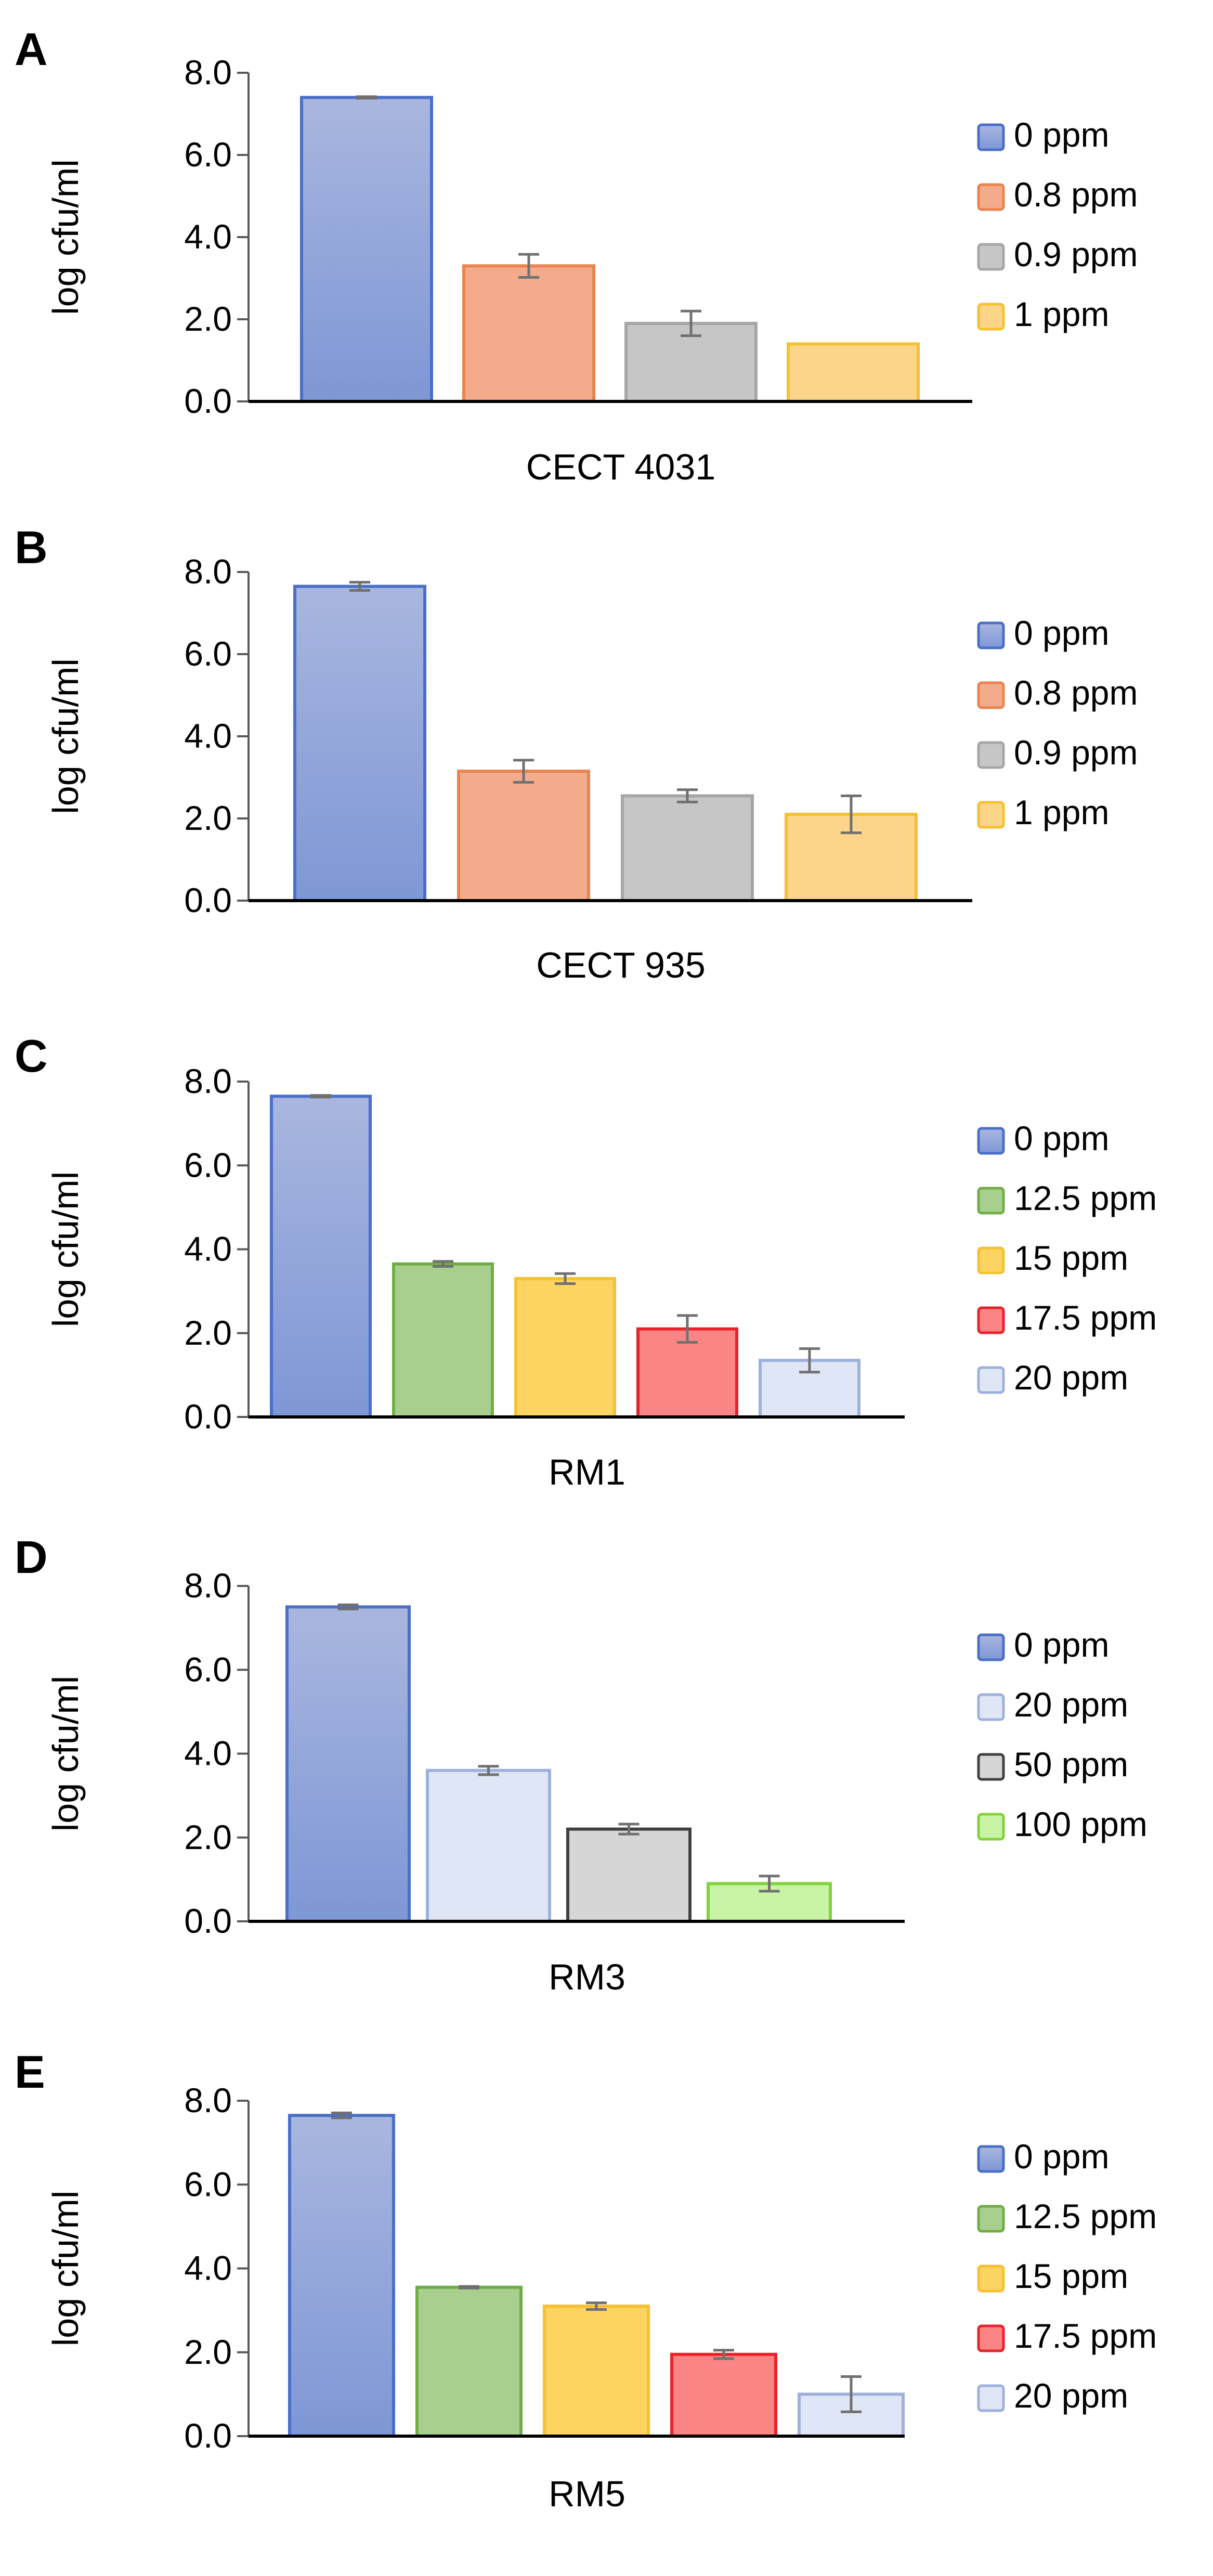  I want to click on bar-12-5-ppm, so click(443, 1340).